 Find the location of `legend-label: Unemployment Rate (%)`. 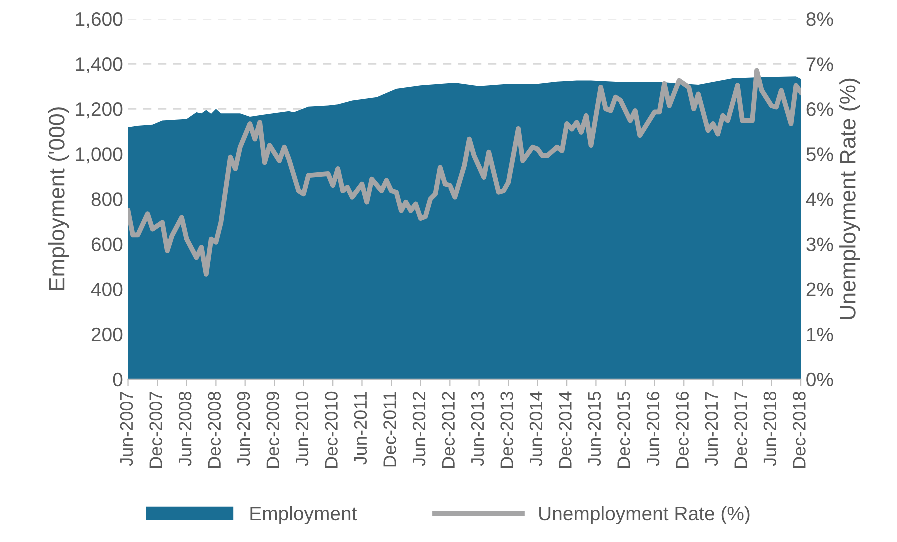

legend-label: Unemployment Rate (%) is located at coordinates (645, 515).